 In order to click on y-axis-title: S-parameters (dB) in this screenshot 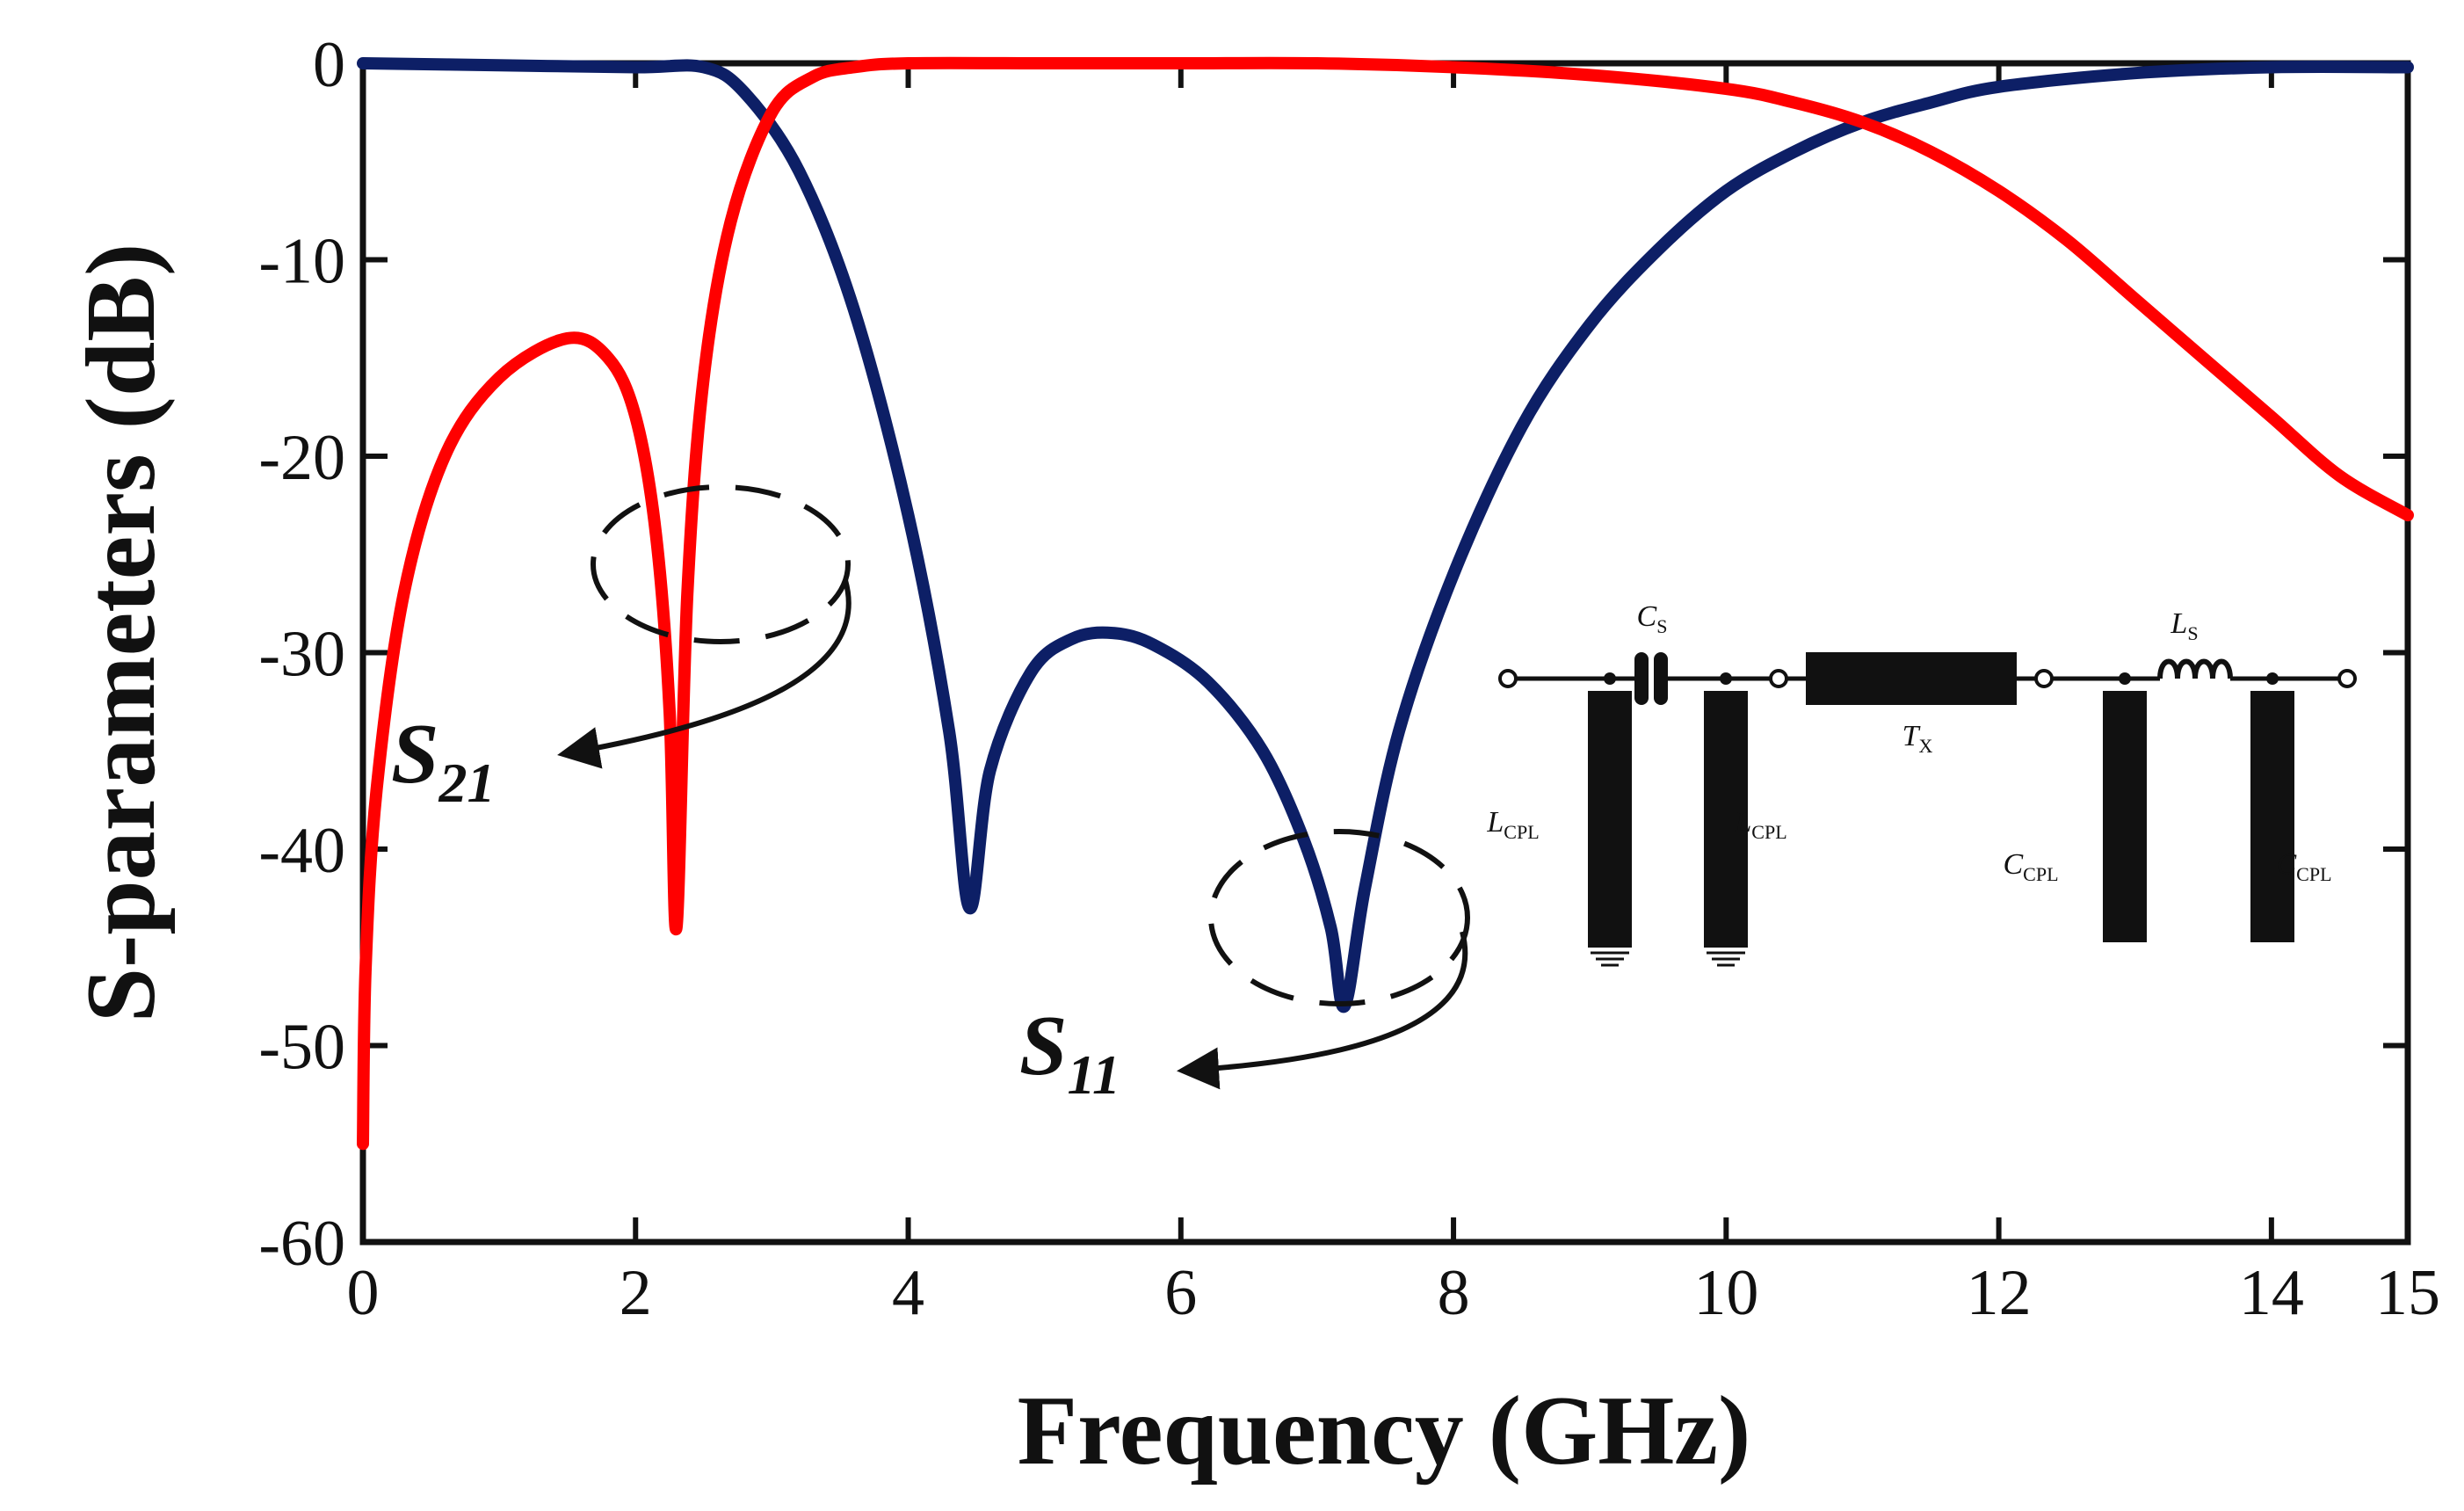, I will do `click(121, 633)`.